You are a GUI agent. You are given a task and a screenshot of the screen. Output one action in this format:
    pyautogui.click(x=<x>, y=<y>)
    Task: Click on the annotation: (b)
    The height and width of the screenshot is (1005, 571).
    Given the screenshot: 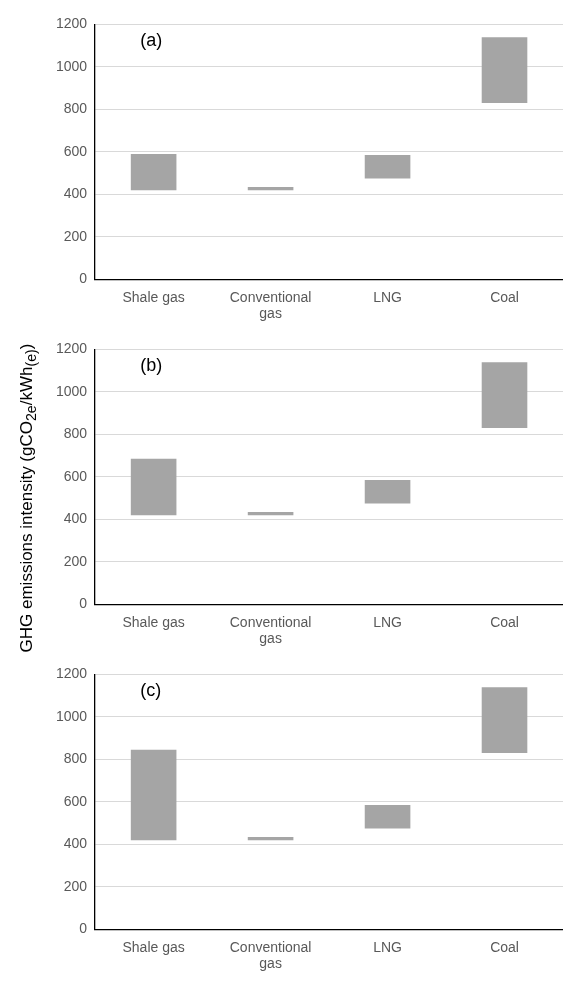 What is the action you would take?
    pyautogui.click(x=151, y=365)
    